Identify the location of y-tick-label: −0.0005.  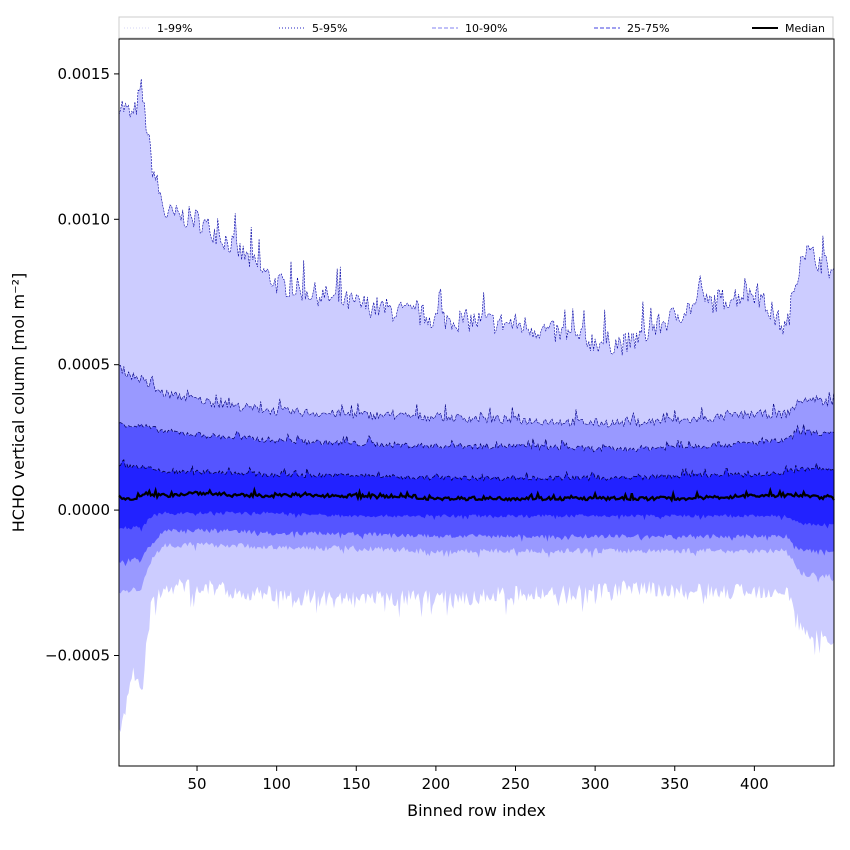
(77, 655).